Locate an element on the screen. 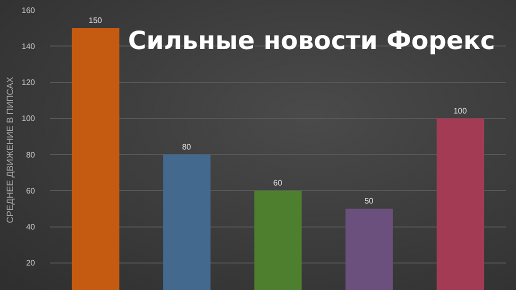  data-label: 100 is located at coordinates (460, 111).